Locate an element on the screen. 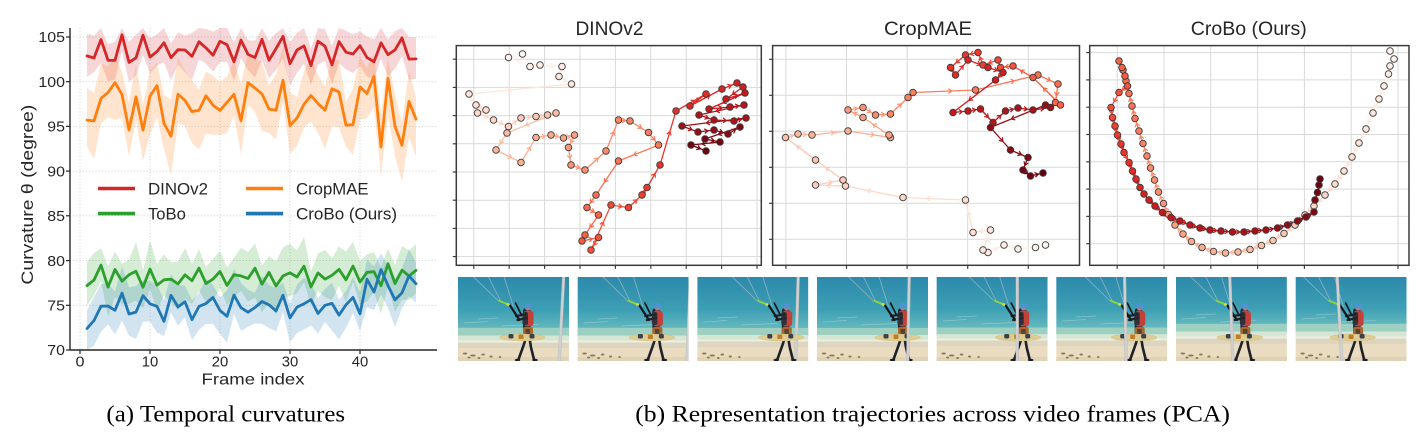 The height and width of the screenshot is (447, 1425). svg-text: (a) Temporal curvatures is located at coordinates (225, 415).